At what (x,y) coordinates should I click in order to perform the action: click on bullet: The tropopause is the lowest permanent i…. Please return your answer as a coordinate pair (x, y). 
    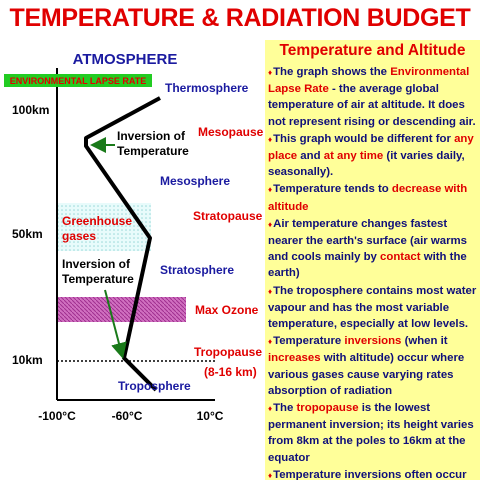
    Looking at the image, I should click on (373, 433).